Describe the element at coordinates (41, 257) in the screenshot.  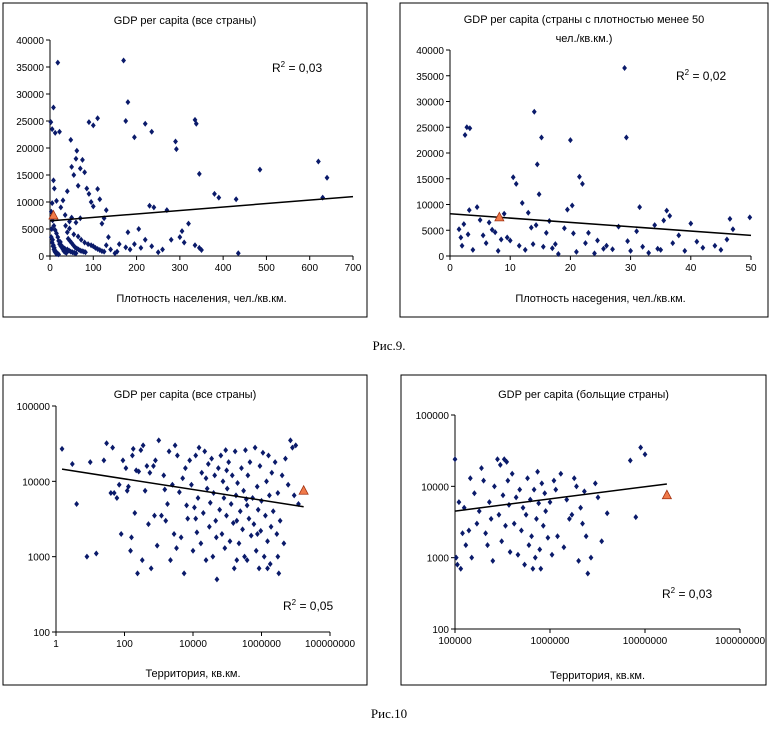
I see `y-tick-label: 0` at that location.